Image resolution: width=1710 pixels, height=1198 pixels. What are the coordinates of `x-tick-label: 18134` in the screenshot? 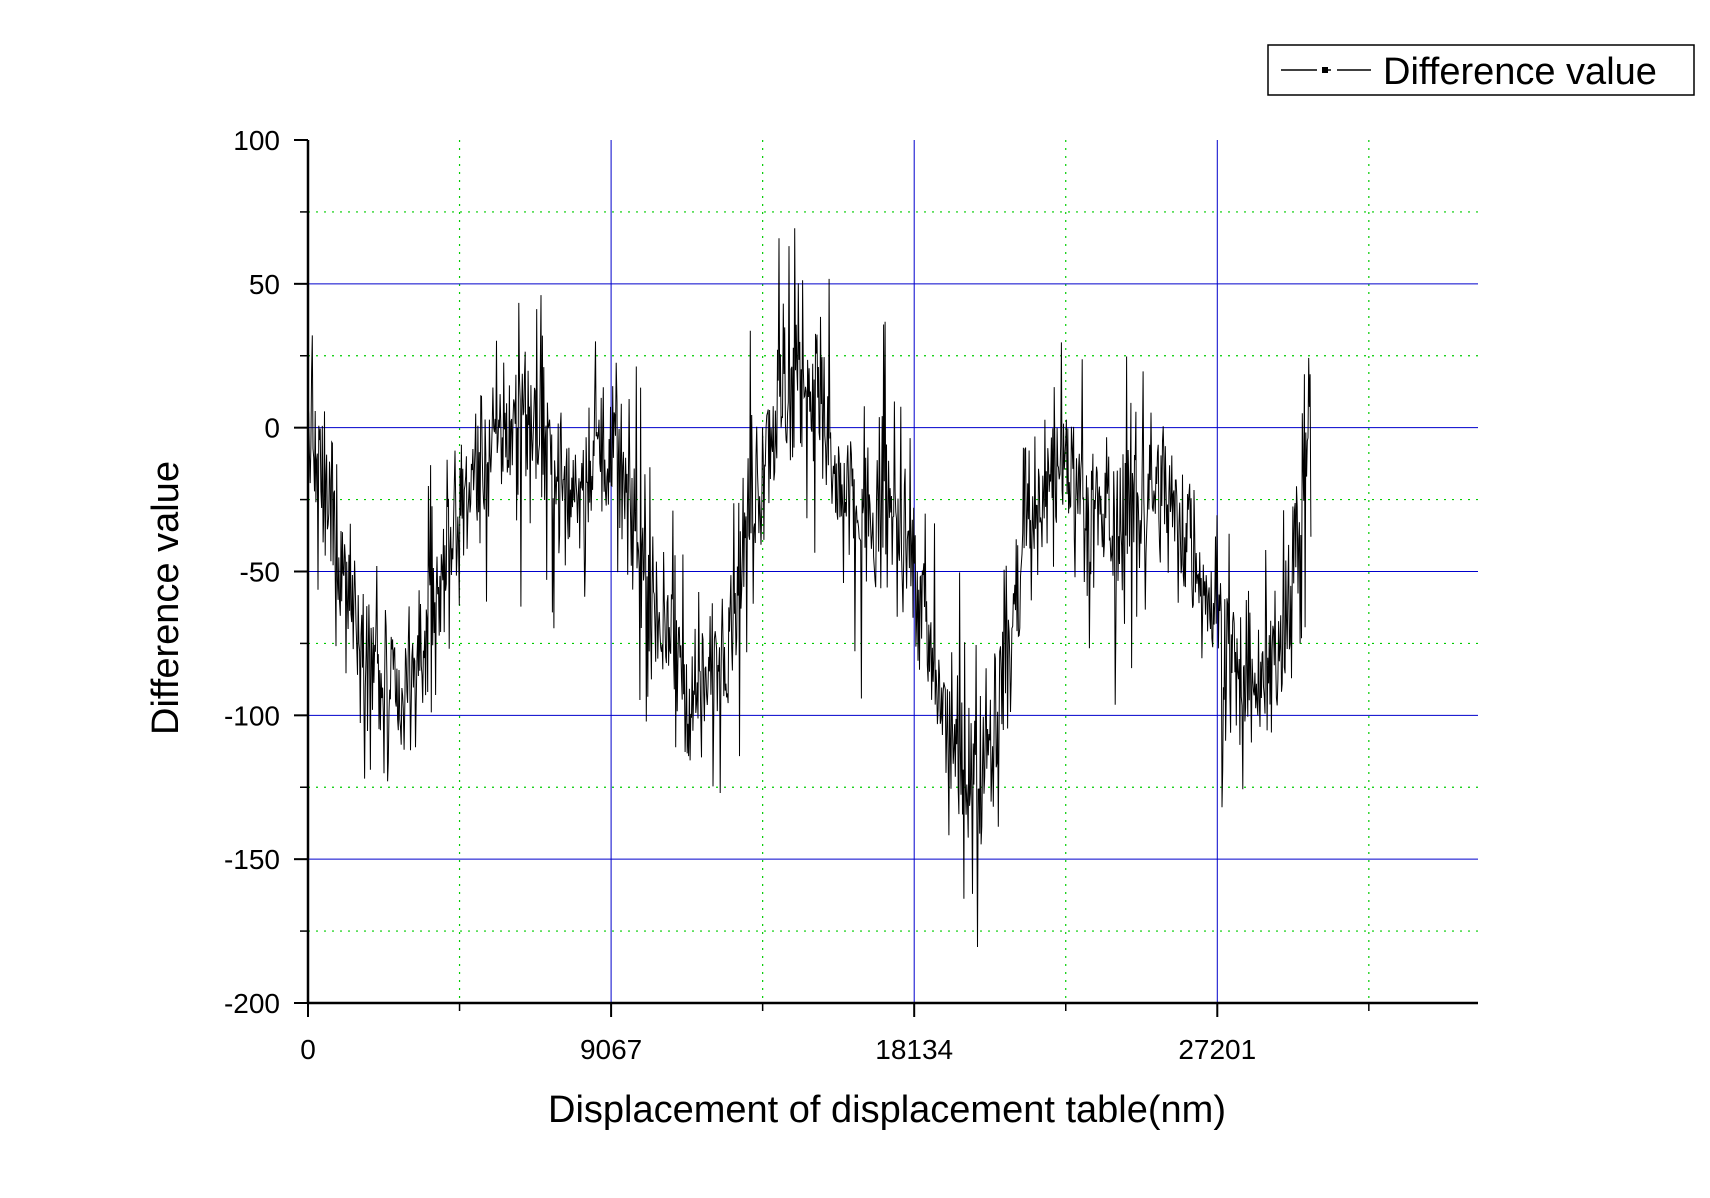 It's located at (914, 1049).